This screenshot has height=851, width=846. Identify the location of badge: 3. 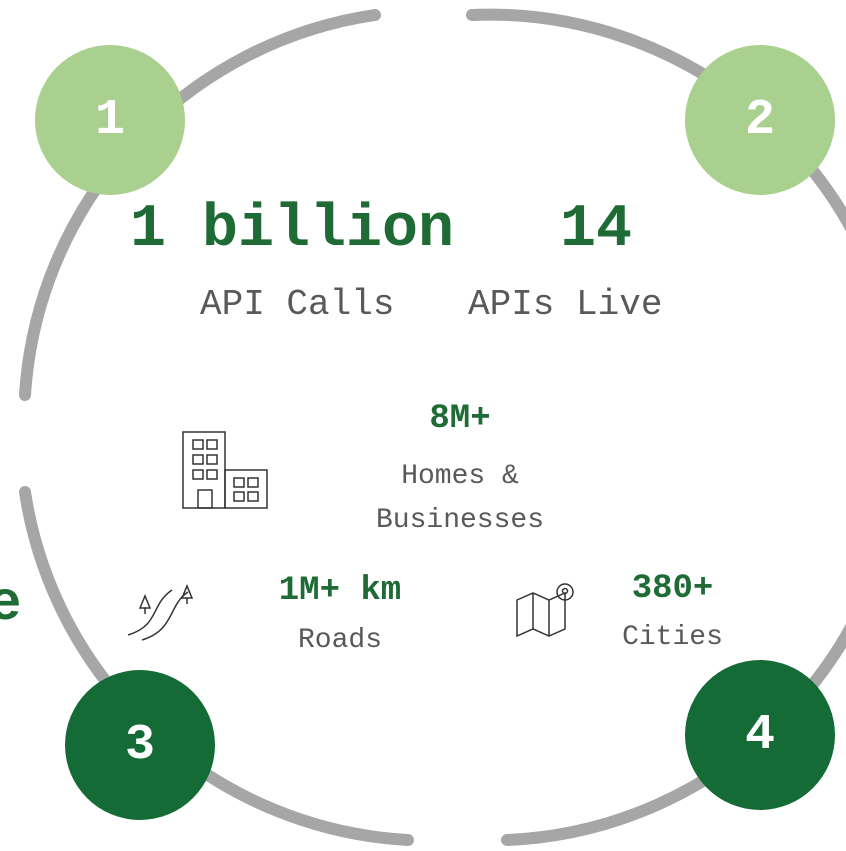
(140, 745).